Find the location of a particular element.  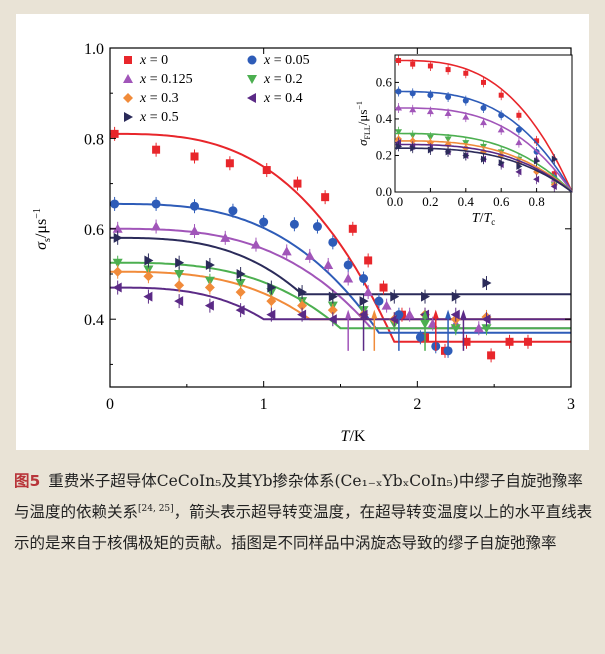

x-tick-label: 3 is located at coordinates (571, 404).